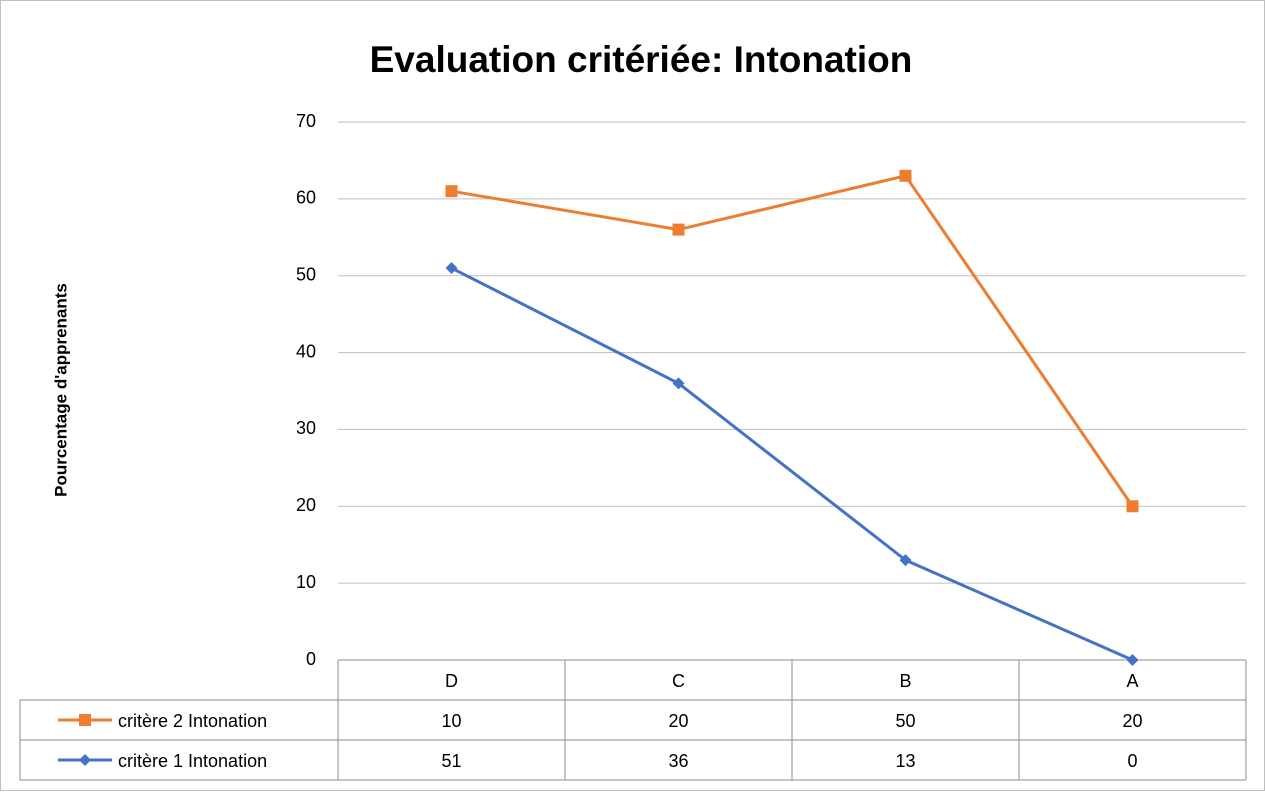  Describe the element at coordinates (1132, 761) in the screenshot. I see `table-value: 0` at that location.